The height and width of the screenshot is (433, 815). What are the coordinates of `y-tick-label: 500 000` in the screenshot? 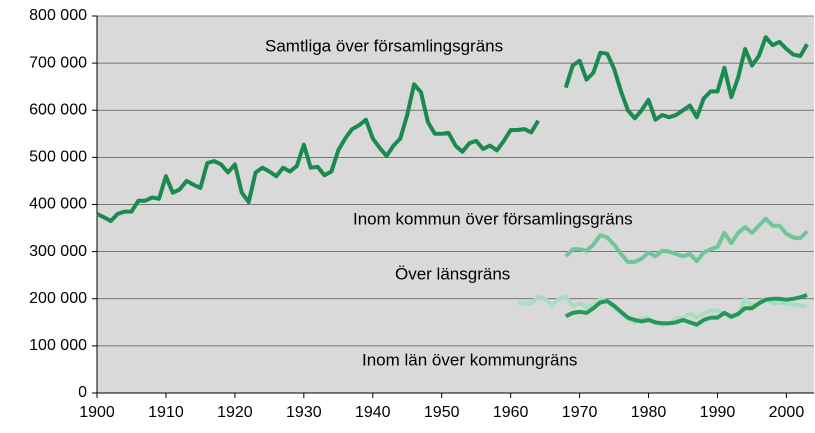 It's located at (58, 157).